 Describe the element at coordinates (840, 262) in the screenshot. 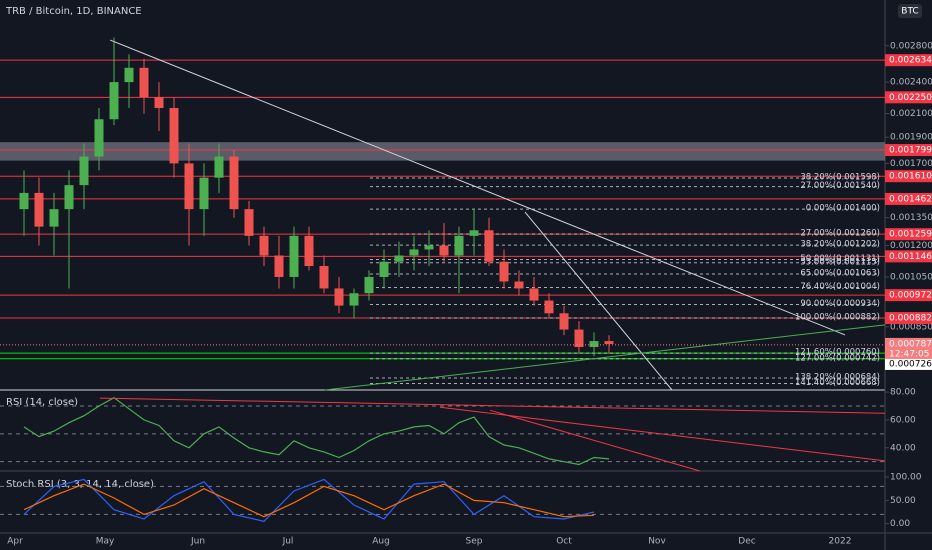

I see `fib-label: 55.00%(0.001115)` at that location.